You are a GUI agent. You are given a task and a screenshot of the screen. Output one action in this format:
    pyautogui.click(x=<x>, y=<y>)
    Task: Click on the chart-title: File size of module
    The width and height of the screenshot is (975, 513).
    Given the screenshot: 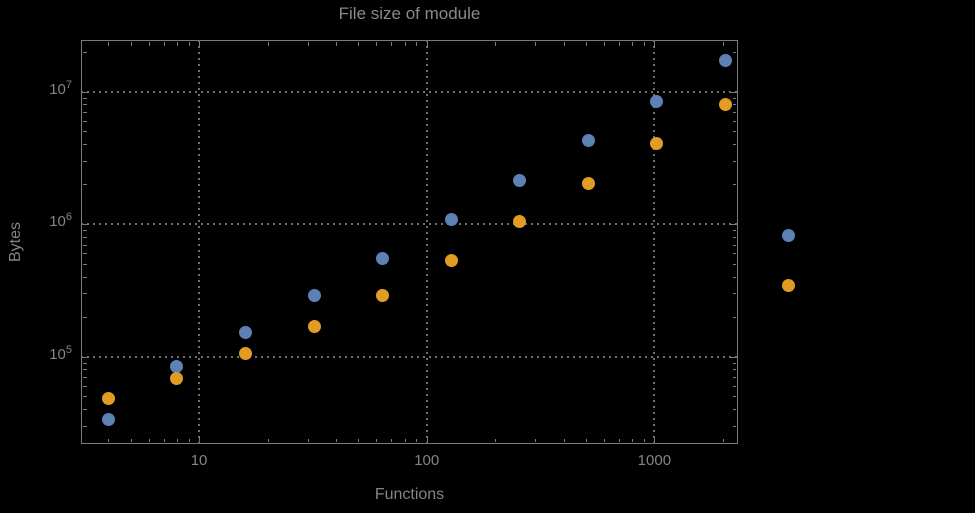 What is the action you would take?
    pyautogui.click(x=409, y=13)
    